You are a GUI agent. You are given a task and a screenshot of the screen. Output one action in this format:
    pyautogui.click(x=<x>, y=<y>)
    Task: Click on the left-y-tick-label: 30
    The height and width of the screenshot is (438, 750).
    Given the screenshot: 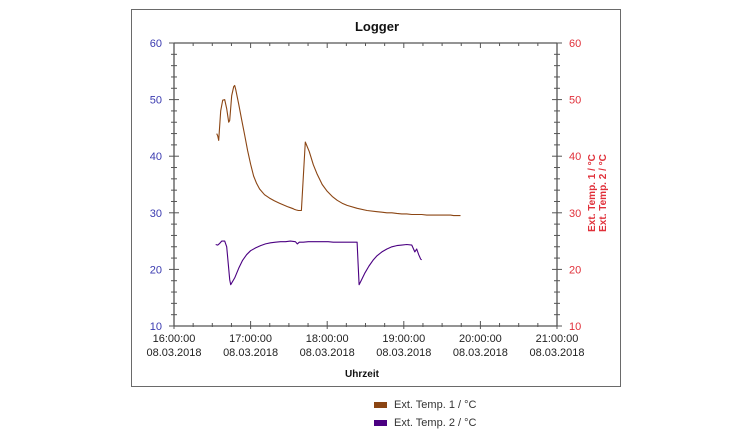 What is the action you would take?
    pyautogui.click(x=156, y=214)
    